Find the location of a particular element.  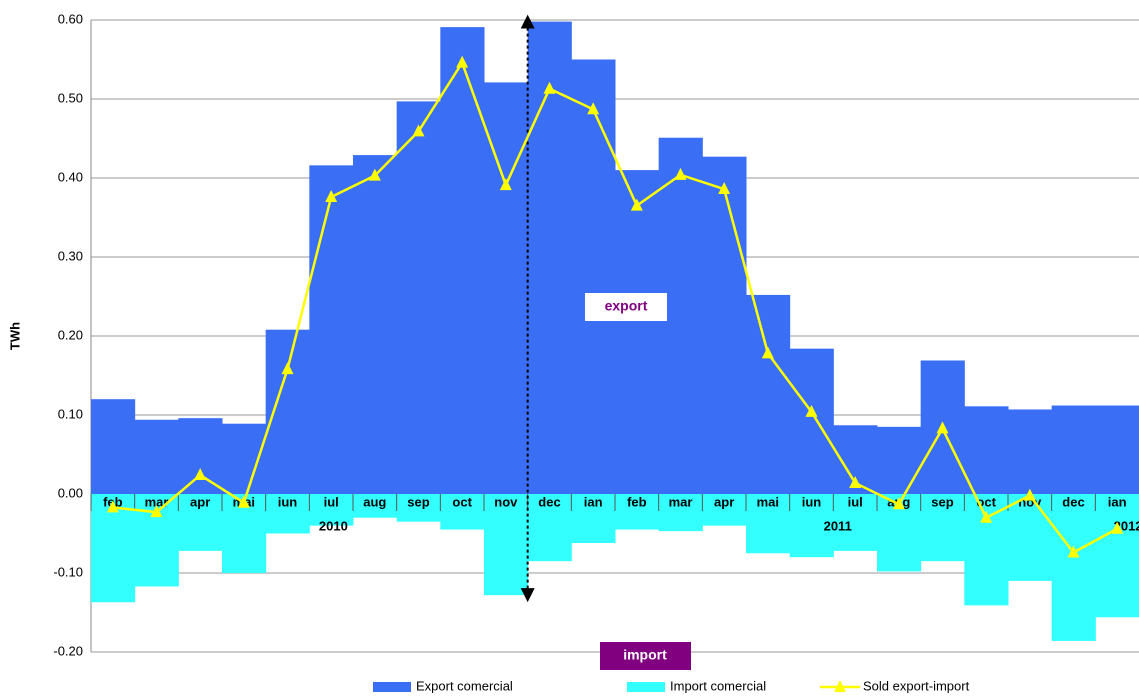

annotation: import is located at coordinates (645, 655).